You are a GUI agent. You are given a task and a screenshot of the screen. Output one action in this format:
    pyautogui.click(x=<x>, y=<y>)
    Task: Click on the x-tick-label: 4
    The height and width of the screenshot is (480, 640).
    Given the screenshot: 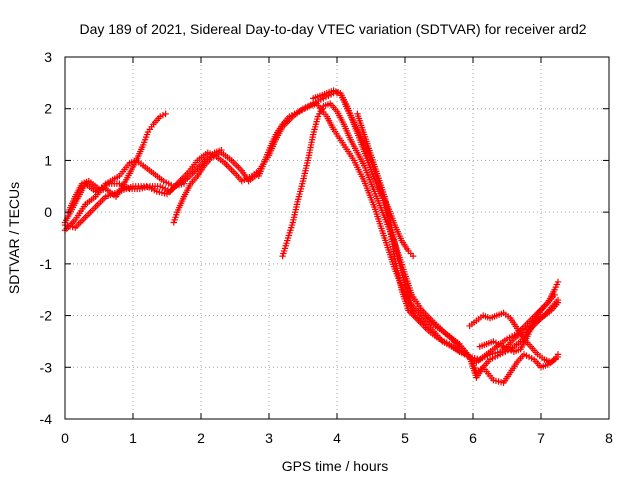 What is the action you would take?
    pyautogui.click(x=337, y=438)
    